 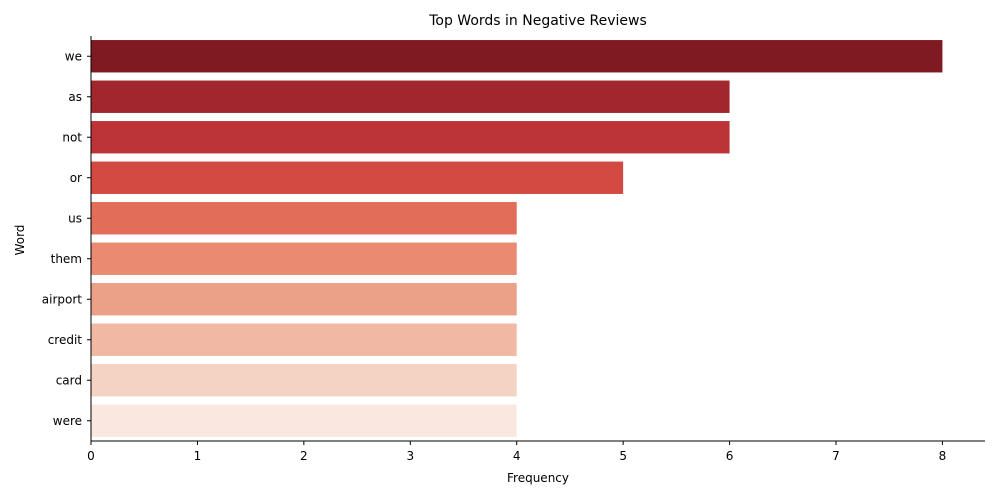 I want to click on y-tick-label-credit: credit, so click(x=65, y=340).